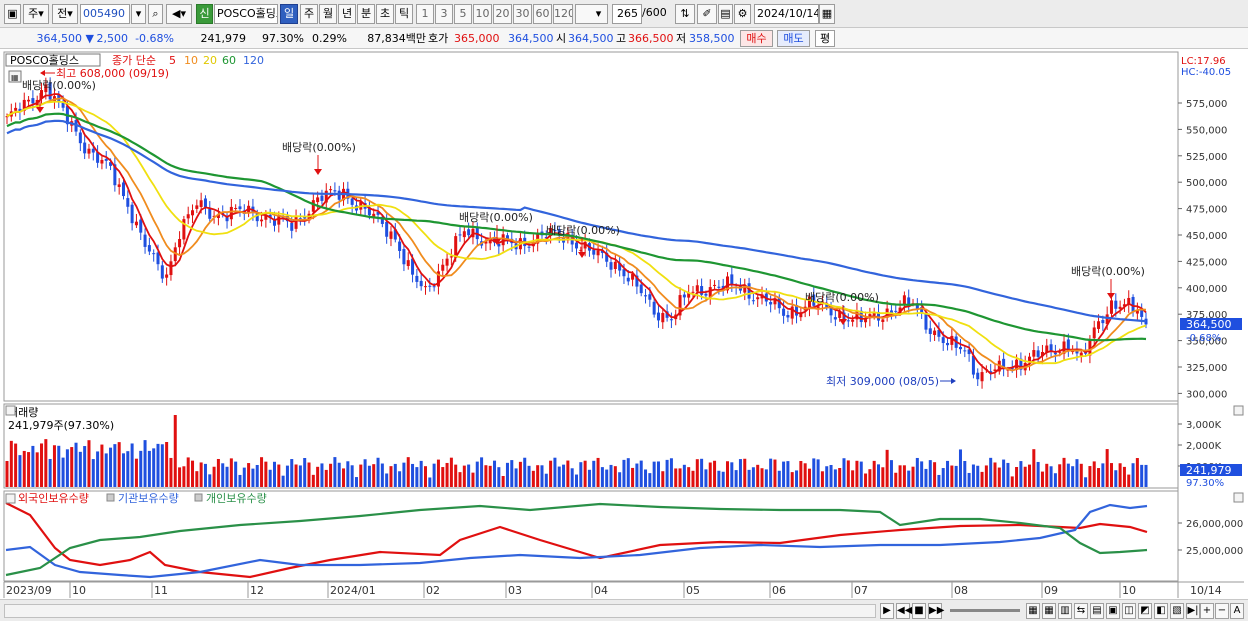 Image resolution: width=1248 pixels, height=621 pixels. I want to click on interval-1-button: 1, so click(425, 14).